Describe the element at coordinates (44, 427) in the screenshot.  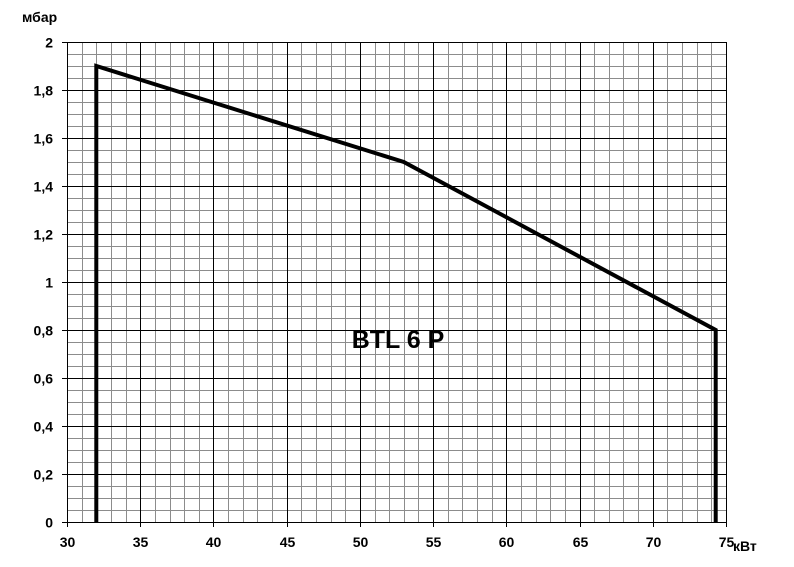
I see `y-tick-label: 0,4` at that location.